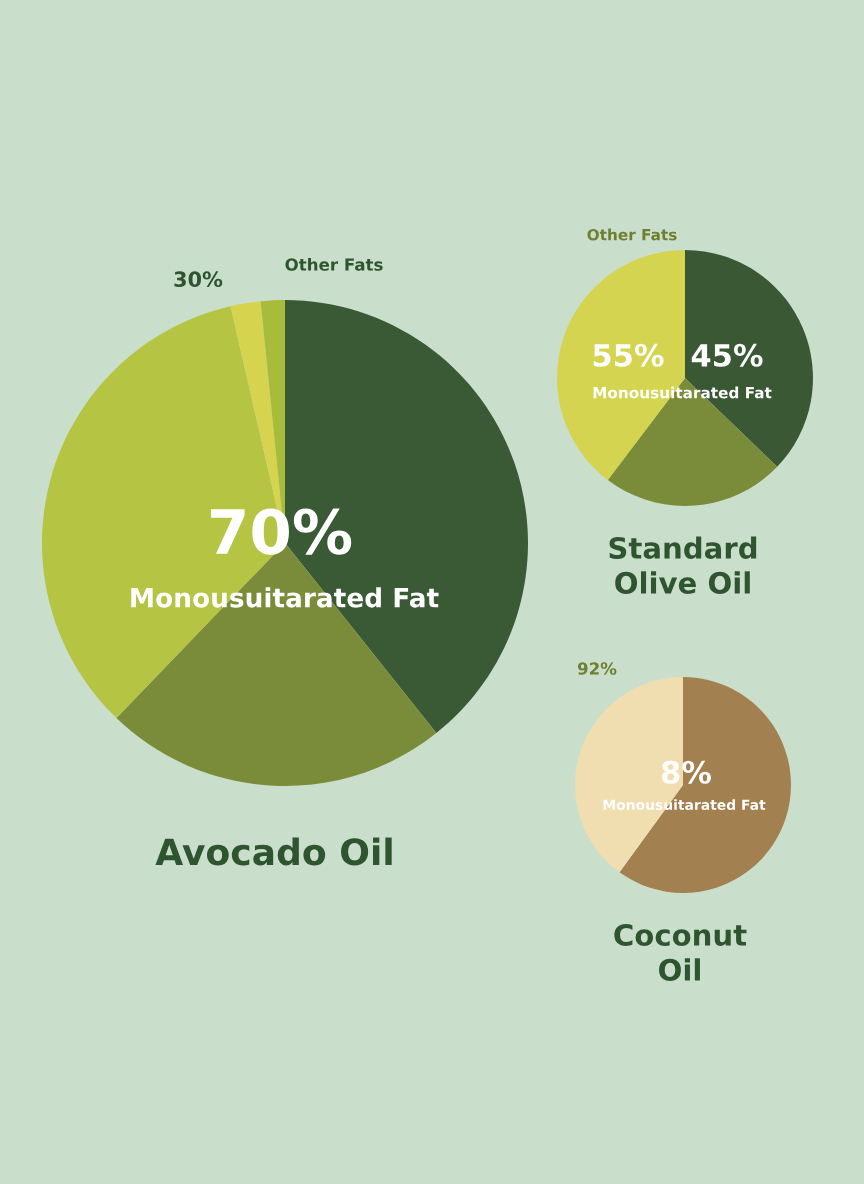 The image size is (864, 1184). What do you see at coordinates (273, 851) in the screenshot?
I see `text: Avocado Oil` at bounding box center [273, 851].